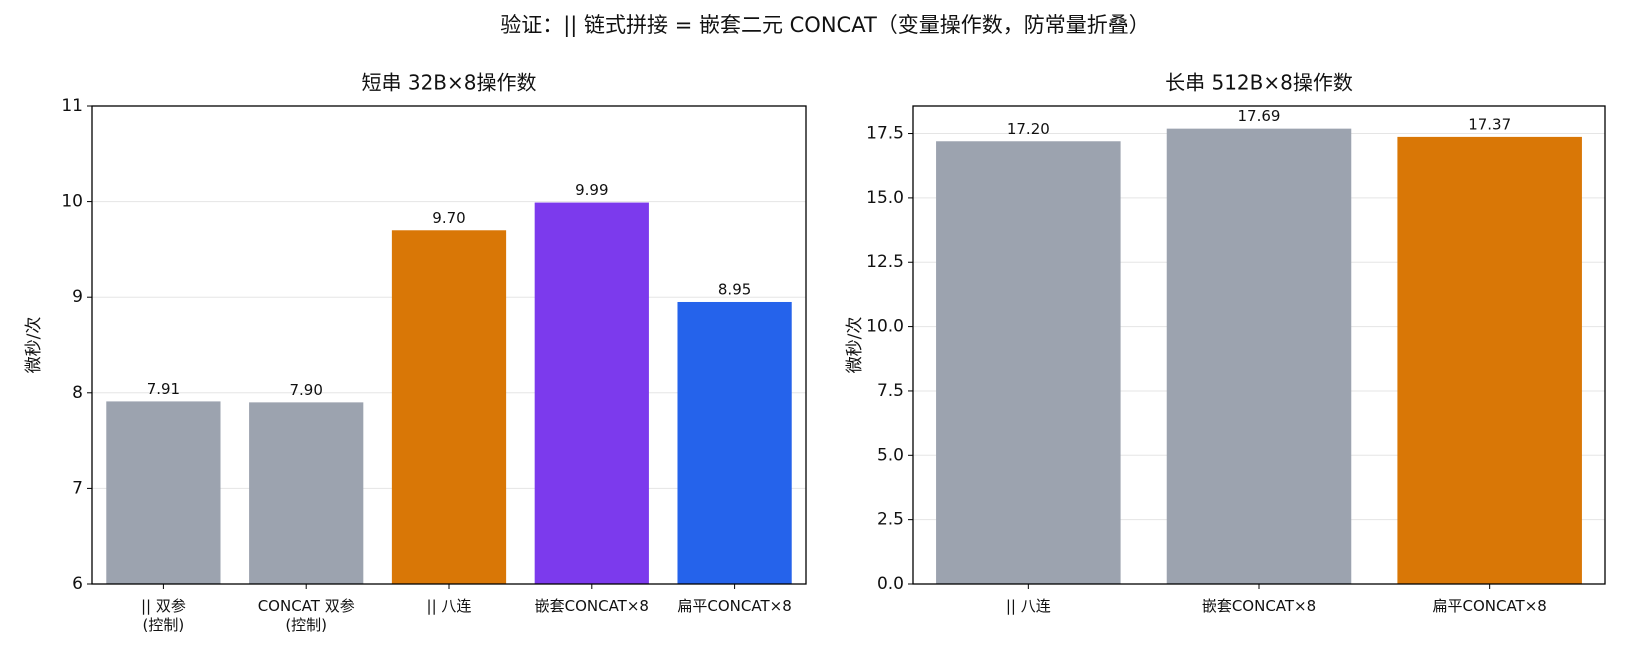 This screenshot has width=1650, height=660. I want to click on y-tick-label: 7, so click(77, 488).